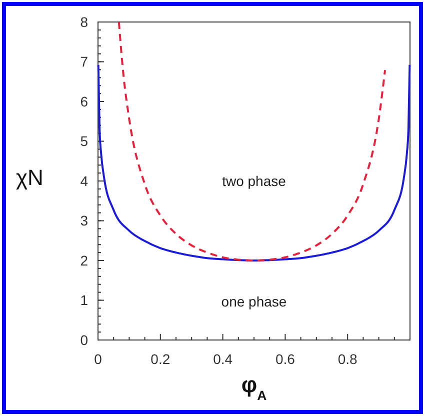 The image size is (425, 416). What do you see at coordinates (84, 260) in the screenshot?
I see `y-tick-label: 2` at bounding box center [84, 260].